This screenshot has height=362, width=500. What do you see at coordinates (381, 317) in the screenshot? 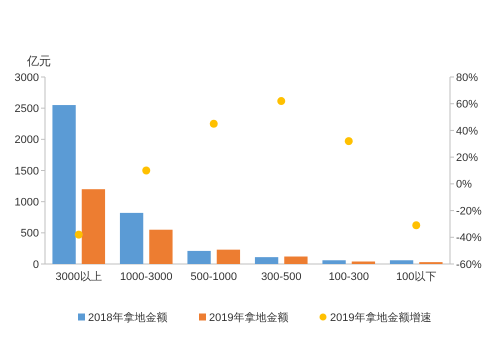
I see `legend-label: 2019年拿地金额增速` at bounding box center [381, 317].